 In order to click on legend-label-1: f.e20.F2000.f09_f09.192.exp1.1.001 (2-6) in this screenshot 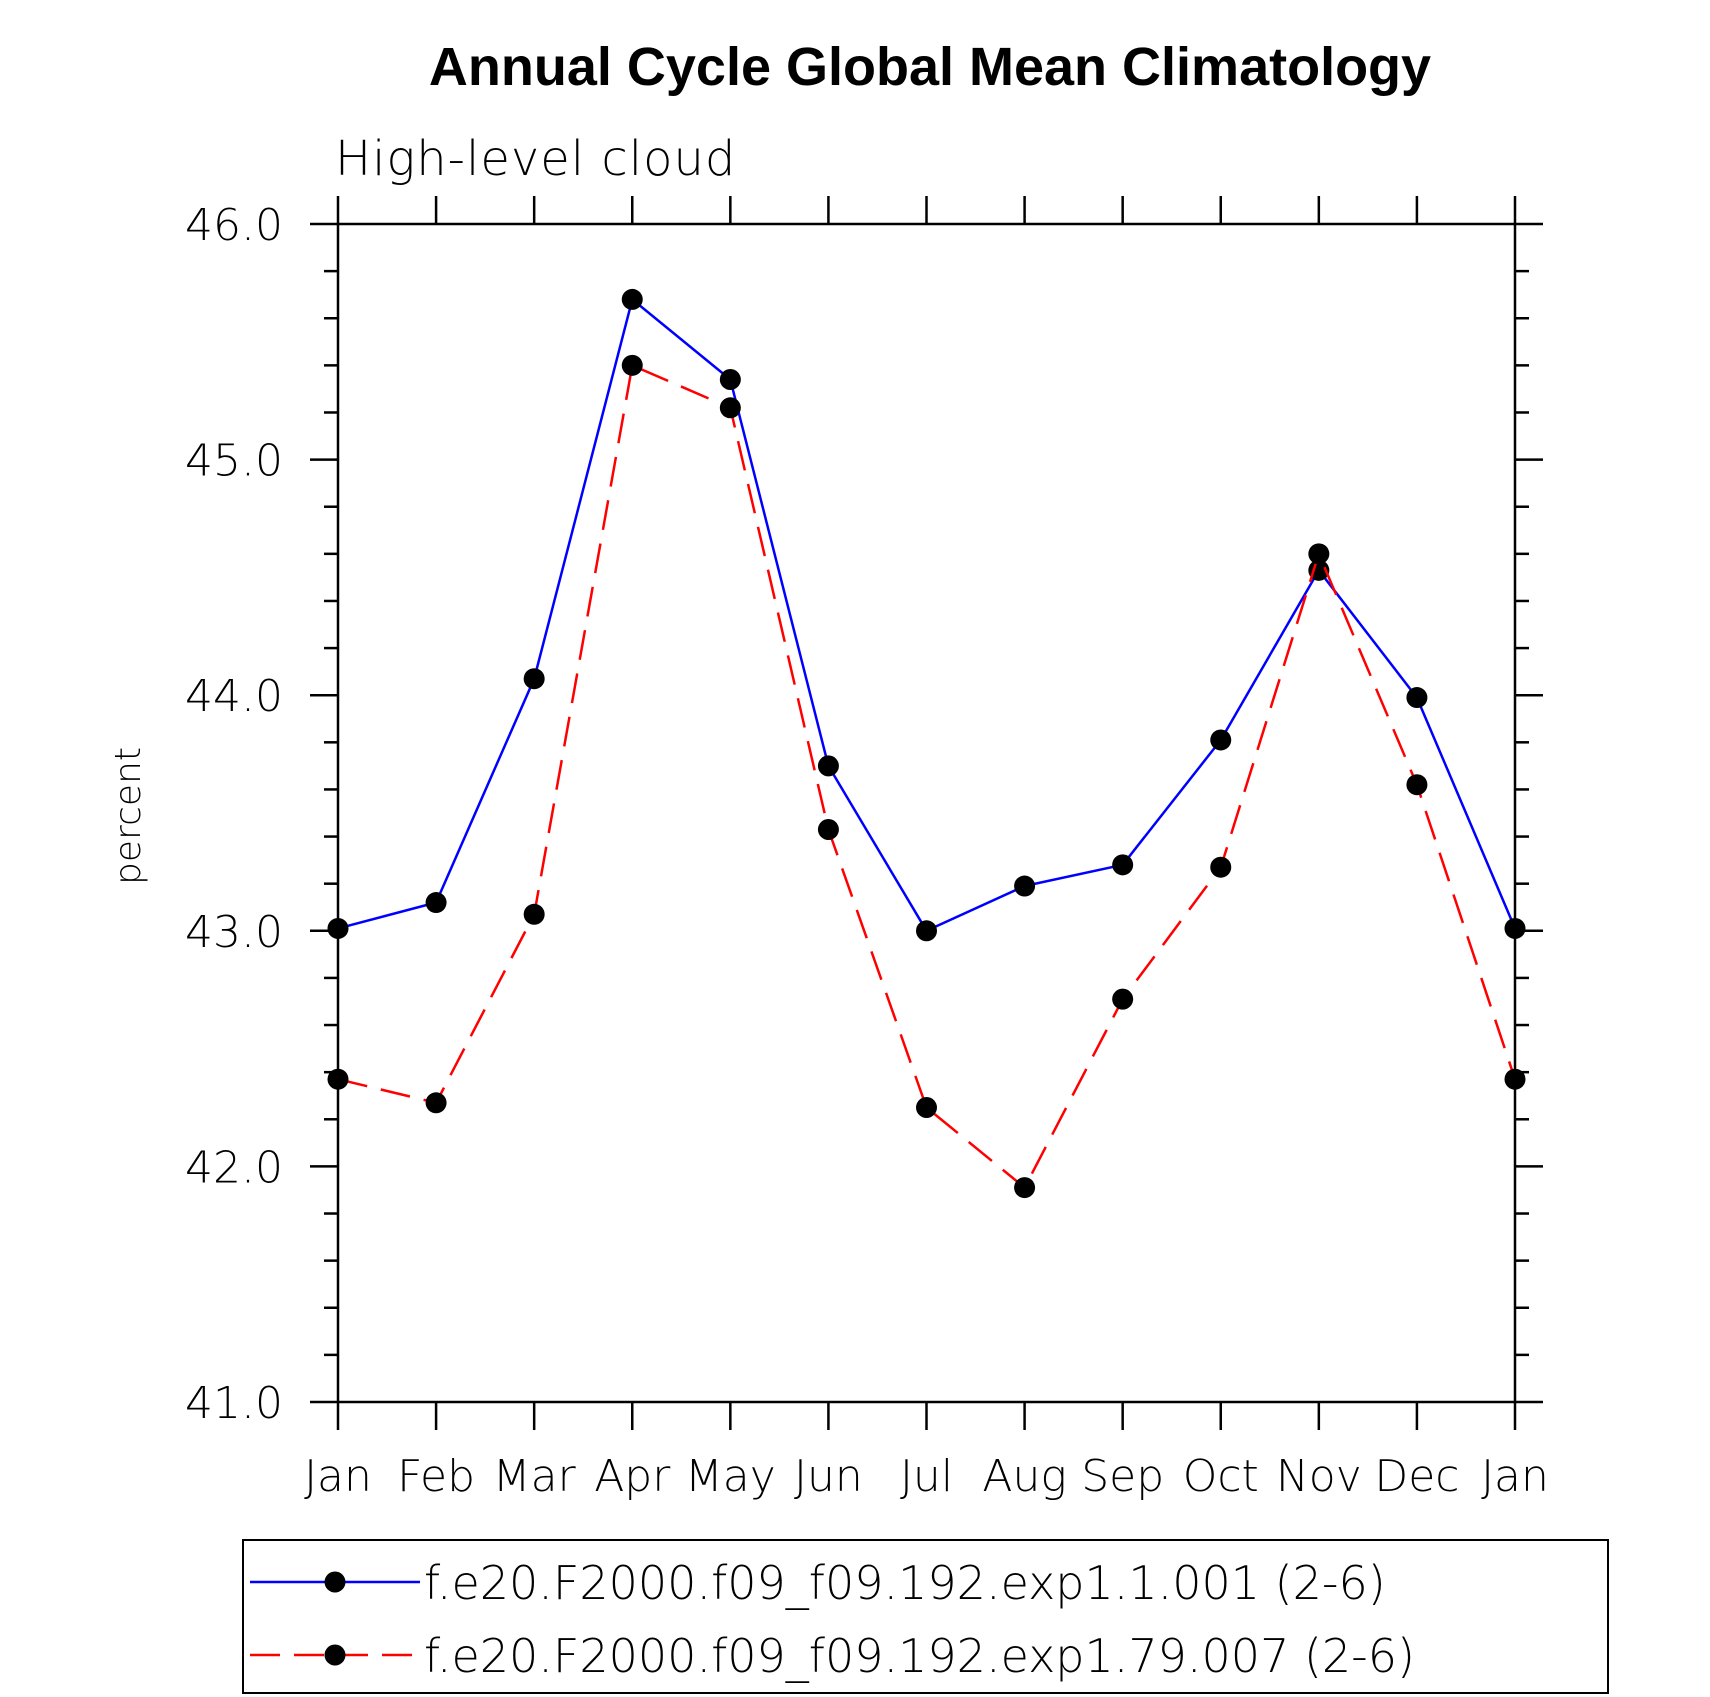, I will do `click(905, 1583)`.